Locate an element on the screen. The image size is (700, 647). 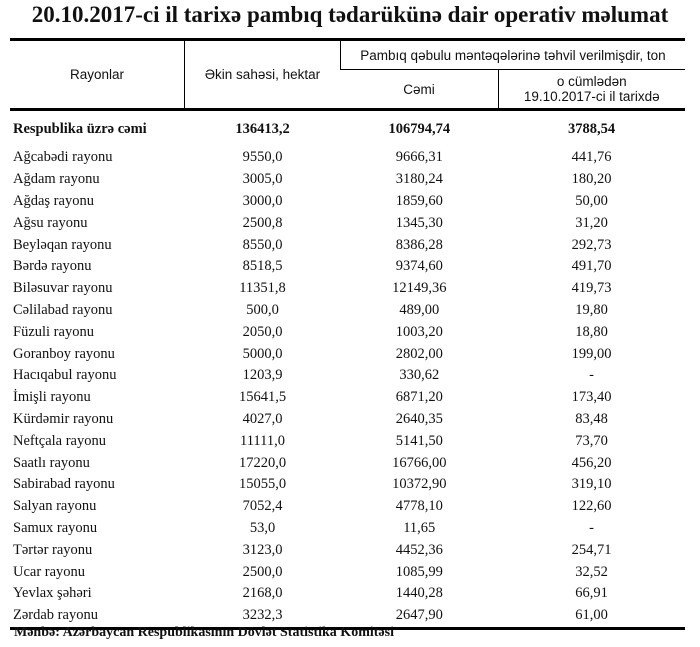
cell-including: 73,70 is located at coordinates (591, 440).